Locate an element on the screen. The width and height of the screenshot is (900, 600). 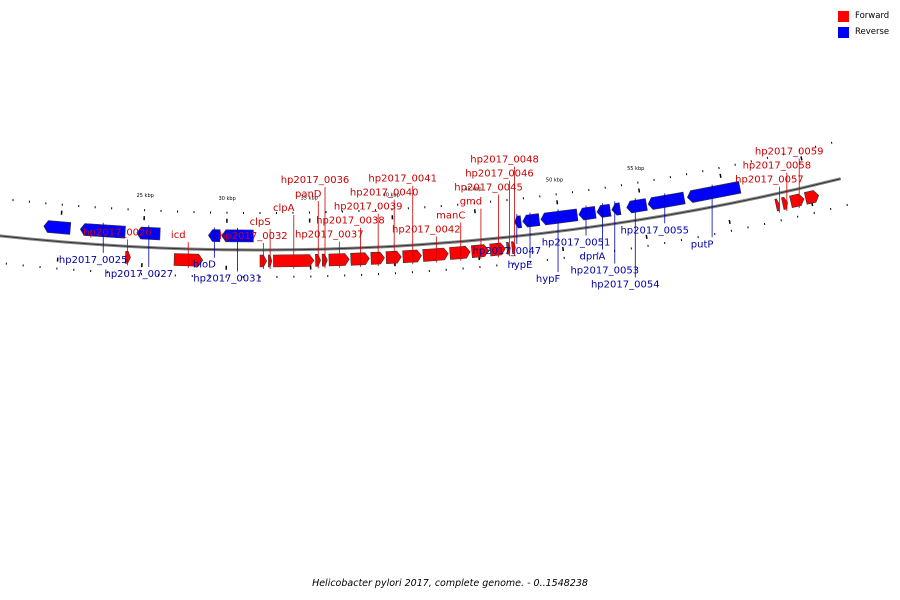
gene-label: gmd is located at coordinates (471, 202).